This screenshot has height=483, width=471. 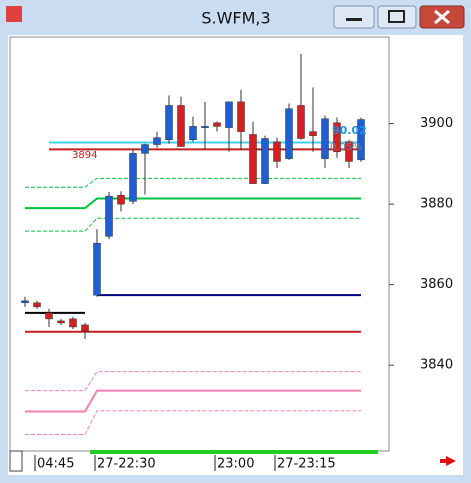 What do you see at coordinates (235, 18) in the screenshot?
I see `window-title: S.WFM,3` at bounding box center [235, 18].